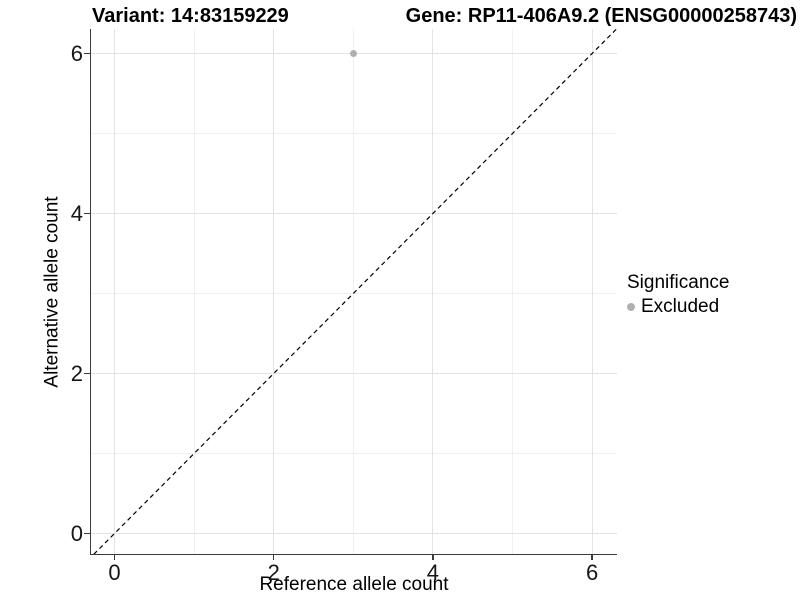  I want to click on x-tick-label: 6, so click(592, 572).